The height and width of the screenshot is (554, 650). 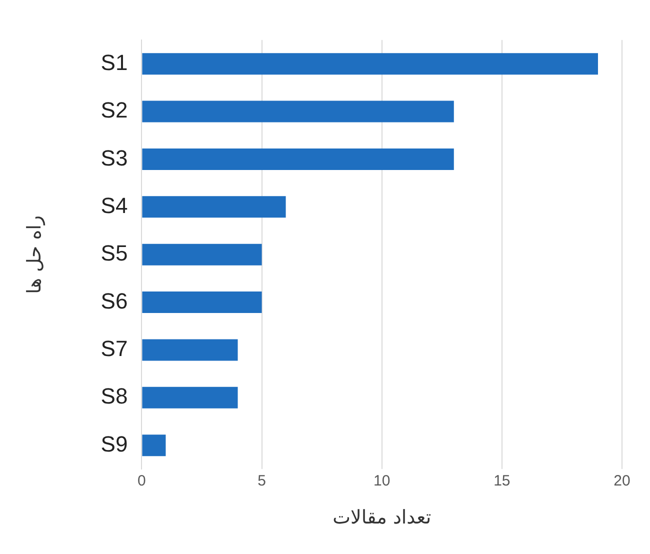 I want to click on y-tick-label: S1, so click(x=114, y=62).